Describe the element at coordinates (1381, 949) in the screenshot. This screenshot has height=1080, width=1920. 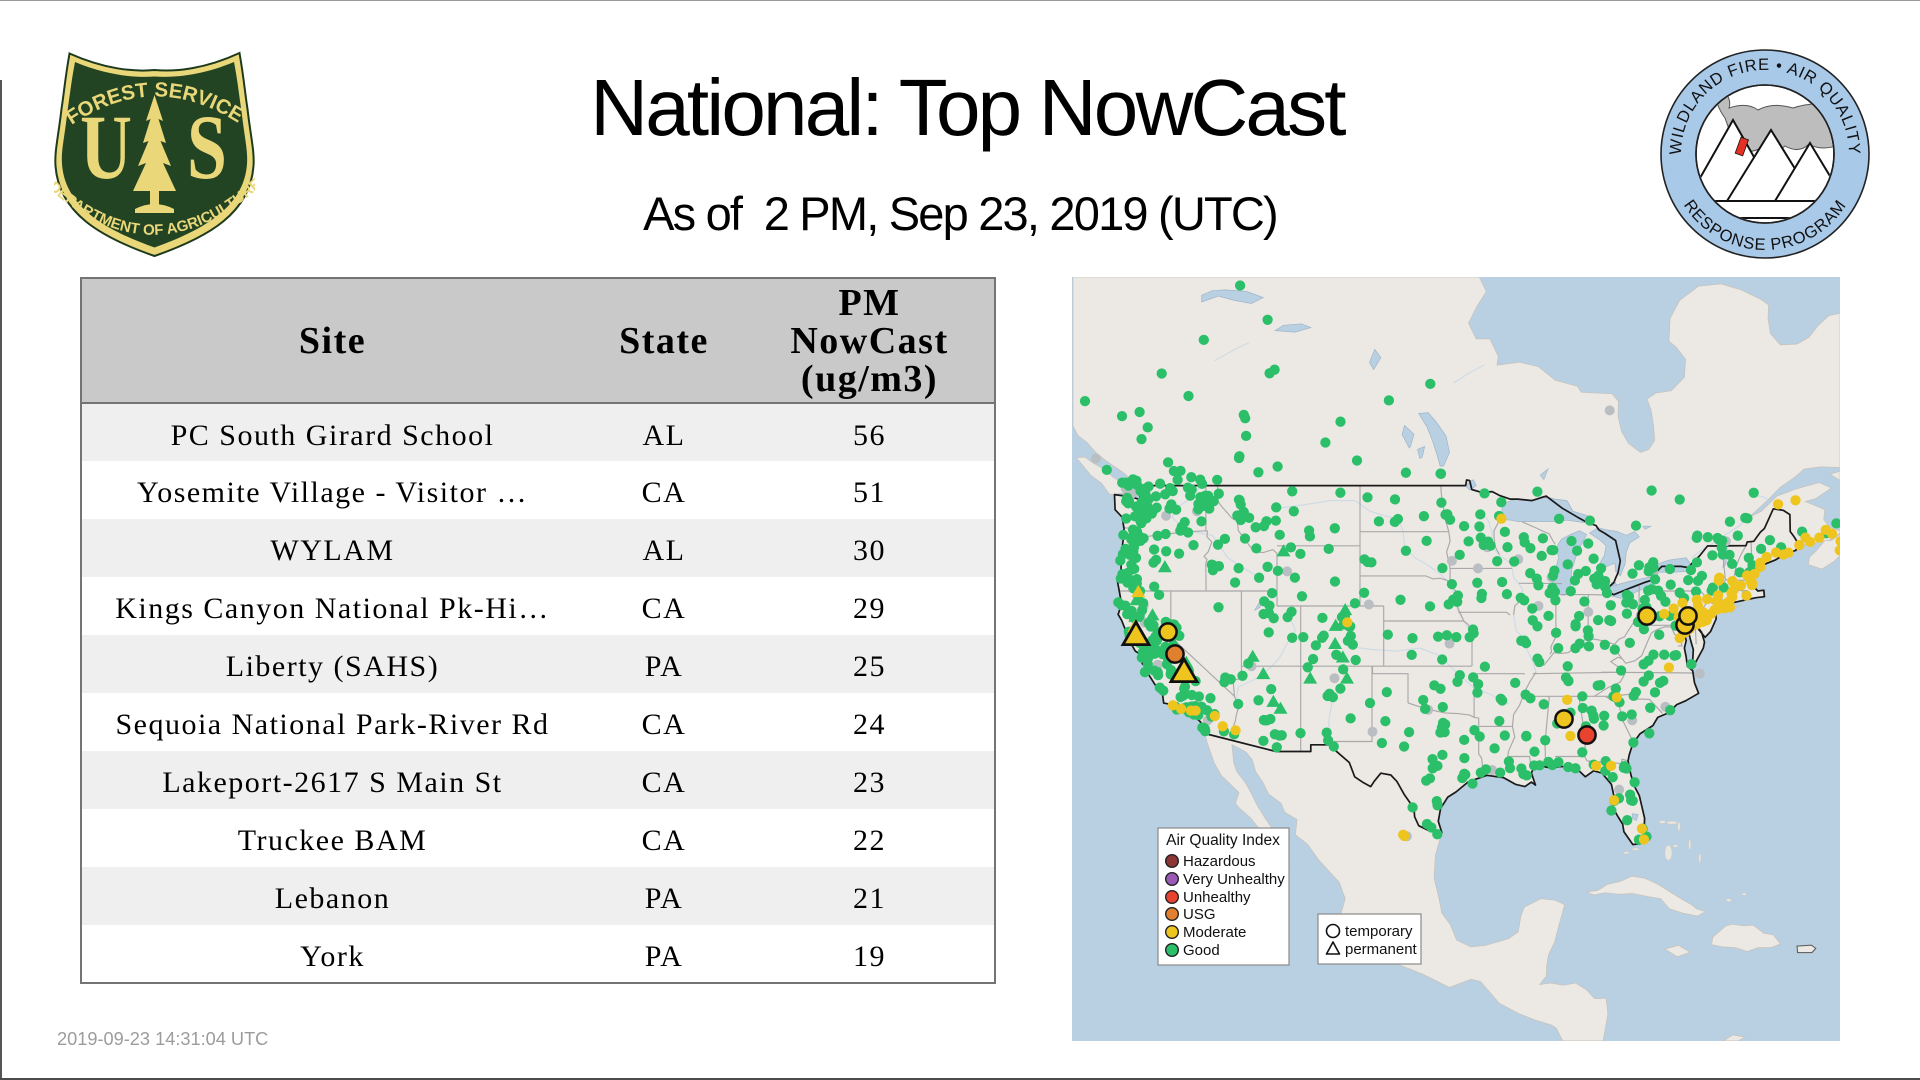
I see `svg-text: permanent` at that location.